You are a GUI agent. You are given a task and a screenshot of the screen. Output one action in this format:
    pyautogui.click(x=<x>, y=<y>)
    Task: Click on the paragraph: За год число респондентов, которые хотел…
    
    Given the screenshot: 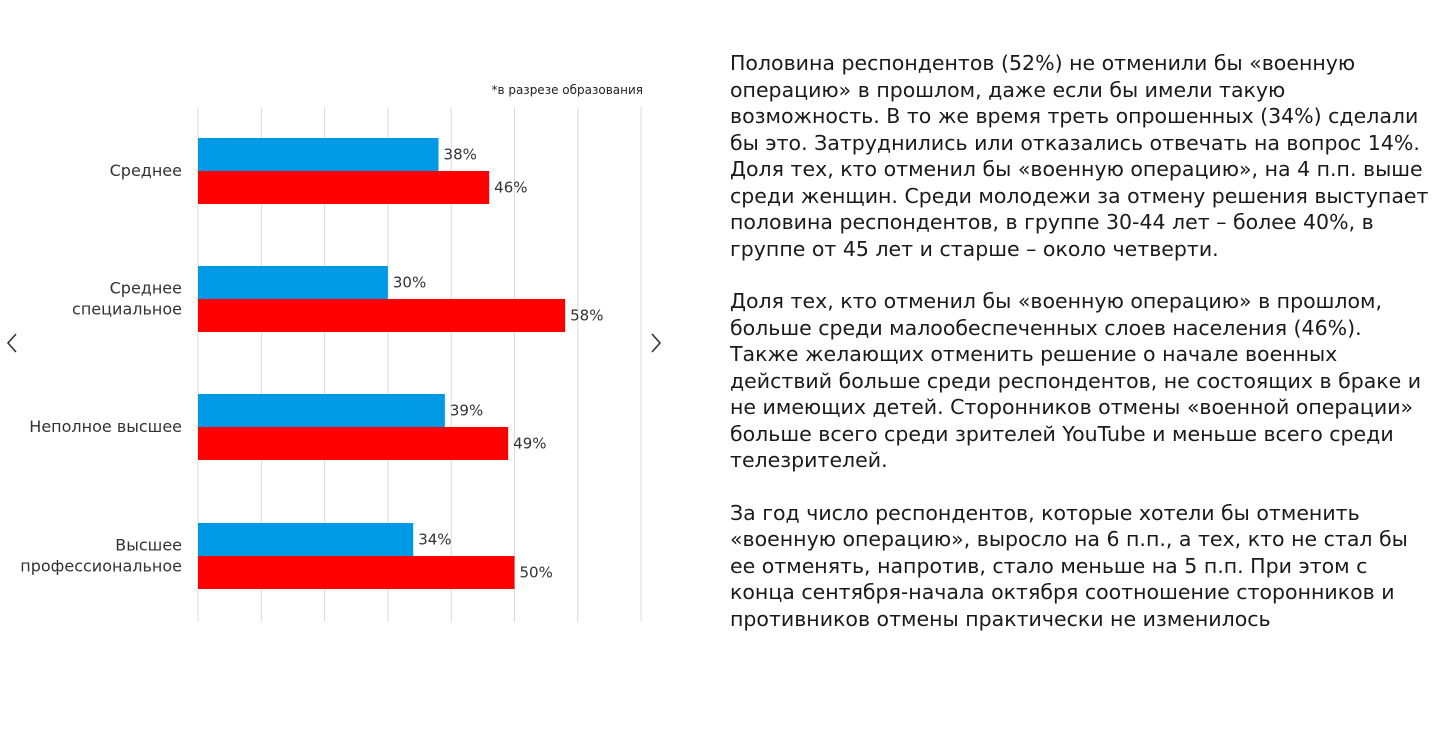 What is the action you would take?
    pyautogui.click(x=1069, y=565)
    